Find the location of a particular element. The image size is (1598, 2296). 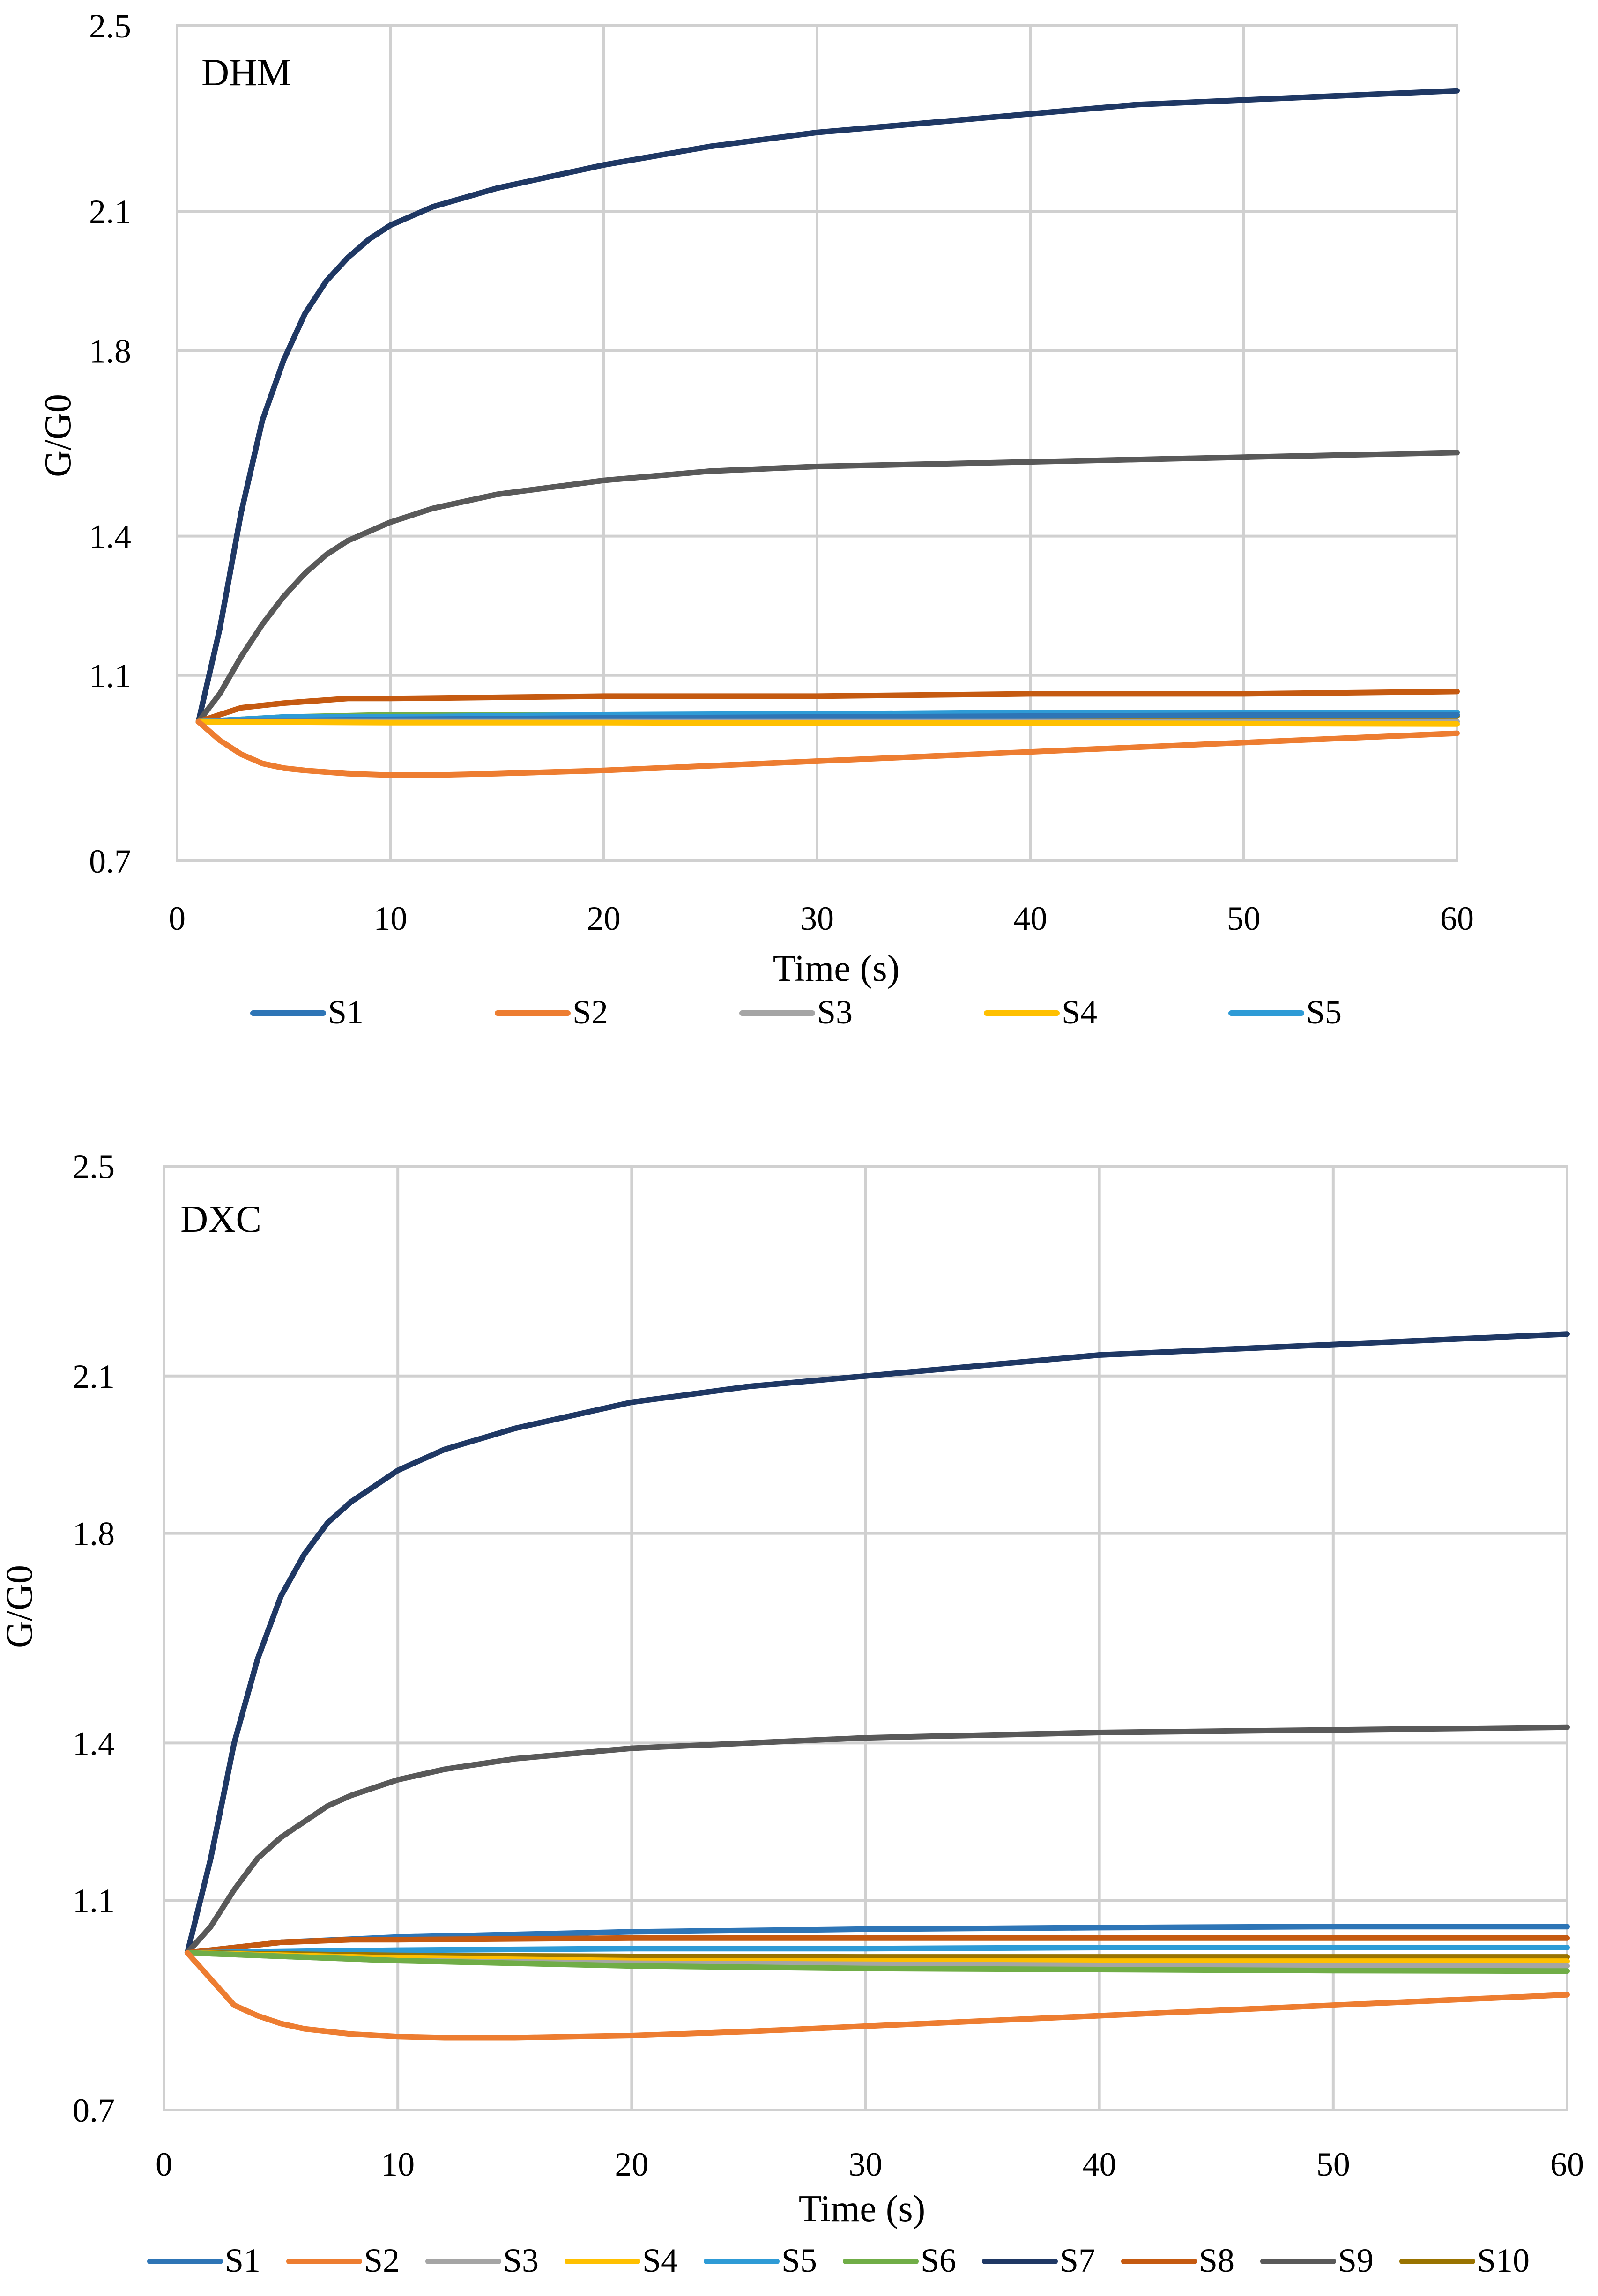

legend-label-s9: S9 is located at coordinates (1356, 2260).